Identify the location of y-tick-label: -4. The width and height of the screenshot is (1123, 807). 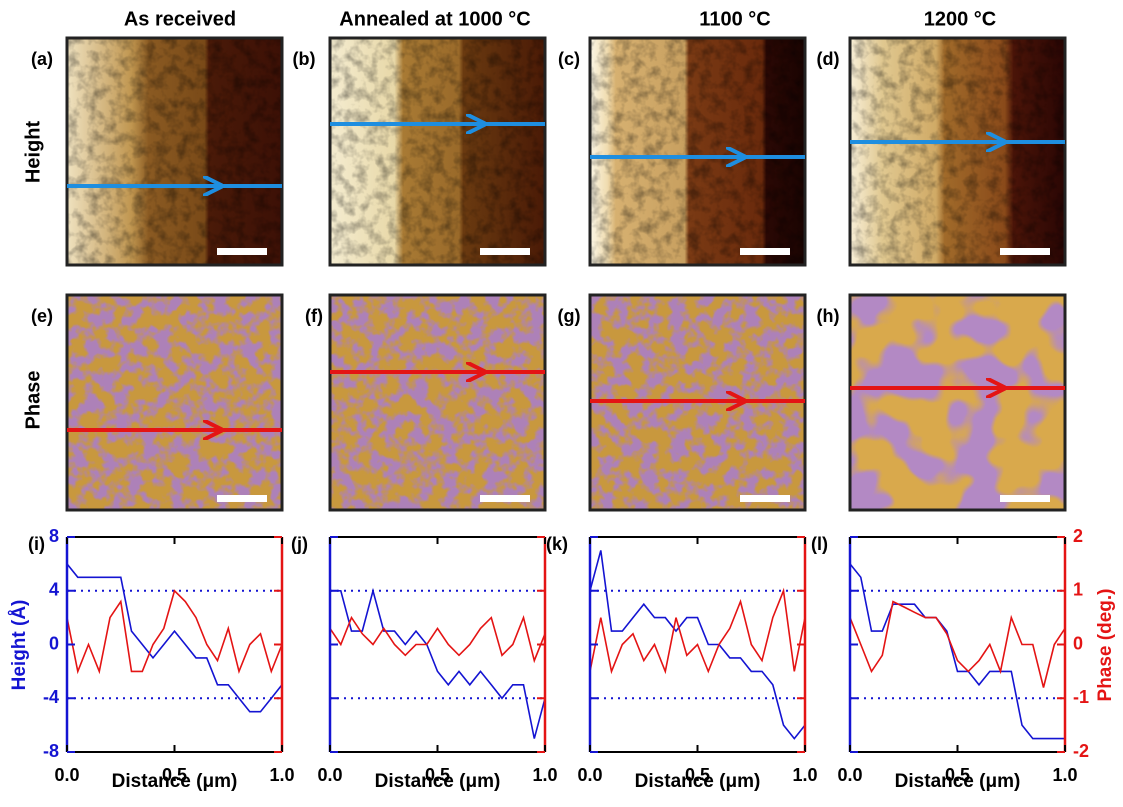
(51, 697).